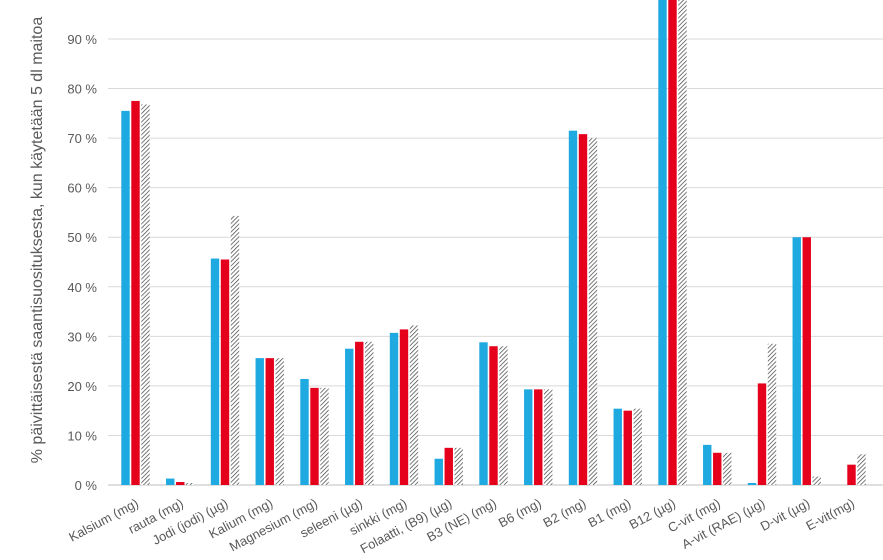 Image resolution: width=883 pixels, height=560 pixels. What do you see at coordinates (82, 188) in the screenshot?
I see `y-tick-label: 60 %` at bounding box center [82, 188].